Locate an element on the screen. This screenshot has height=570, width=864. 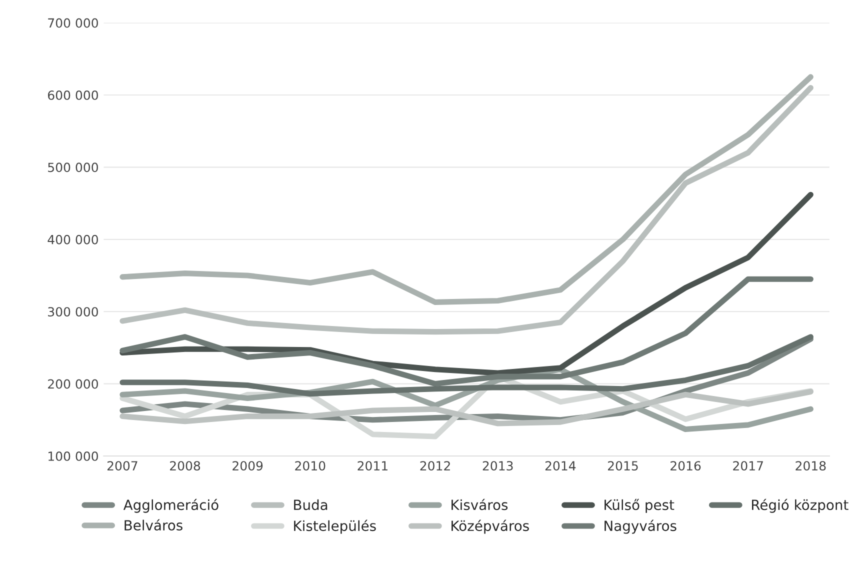
y-tick-label: 100 000 is located at coordinates (73, 456).